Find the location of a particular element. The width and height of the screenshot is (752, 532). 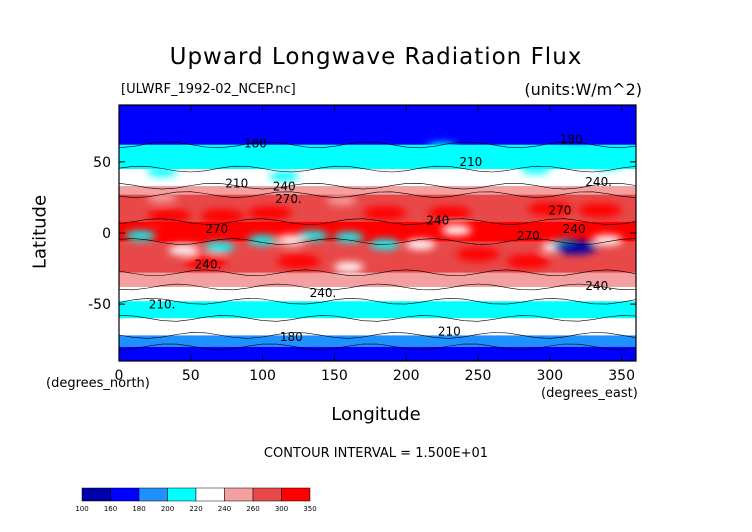

dataset-filename: [ULWRF_1992-02_NCEP.nc] is located at coordinates (208, 89).